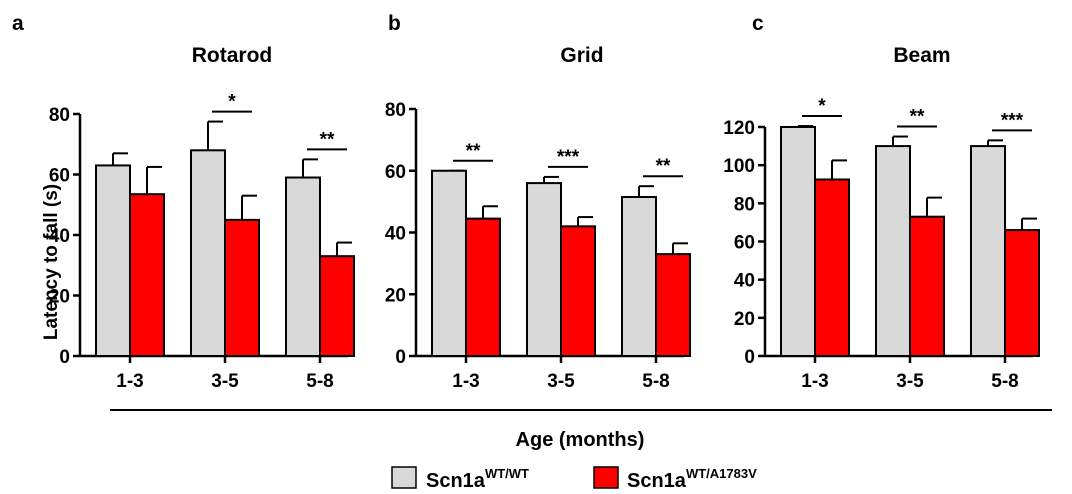 The width and height of the screenshot is (1072, 494). I want to click on panel-letter-c: c, so click(758, 23).